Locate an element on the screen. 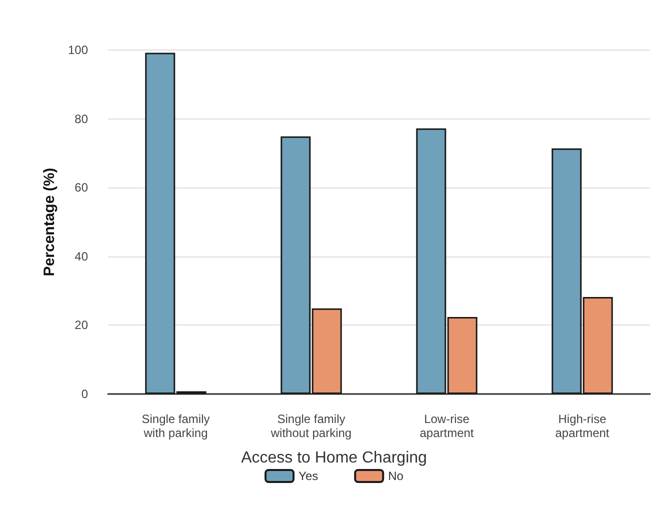  x-tick-label: High-rise apartment is located at coordinates (582, 426).